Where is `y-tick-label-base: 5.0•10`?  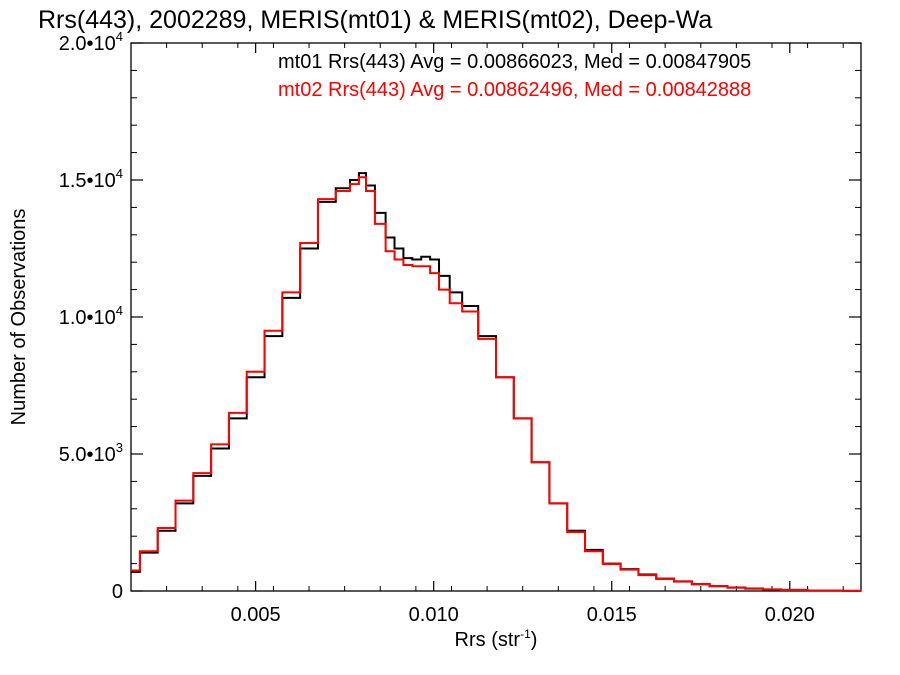 y-tick-label-base: 5.0•10 is located at coordinates (87, 455).